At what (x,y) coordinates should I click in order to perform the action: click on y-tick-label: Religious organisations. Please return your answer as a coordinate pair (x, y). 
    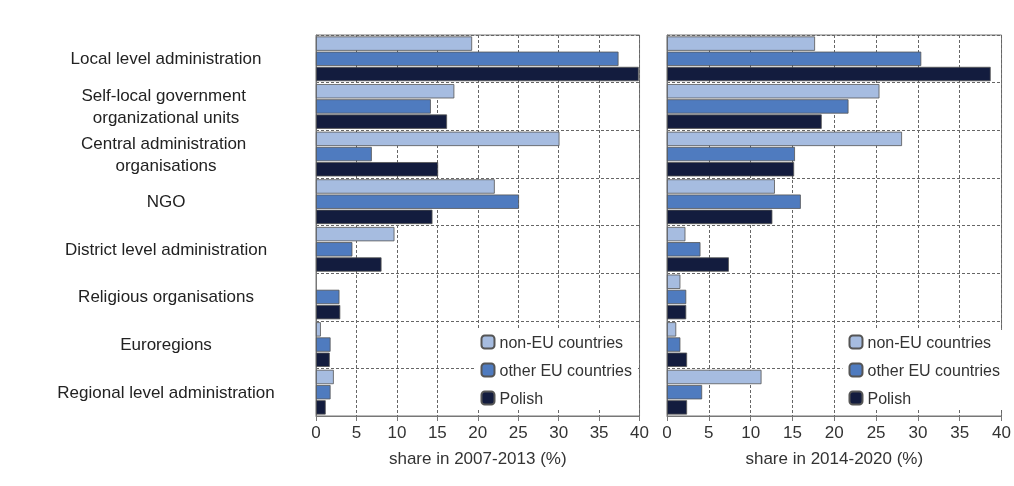
    Looking at the image, I should click on (166, 297).